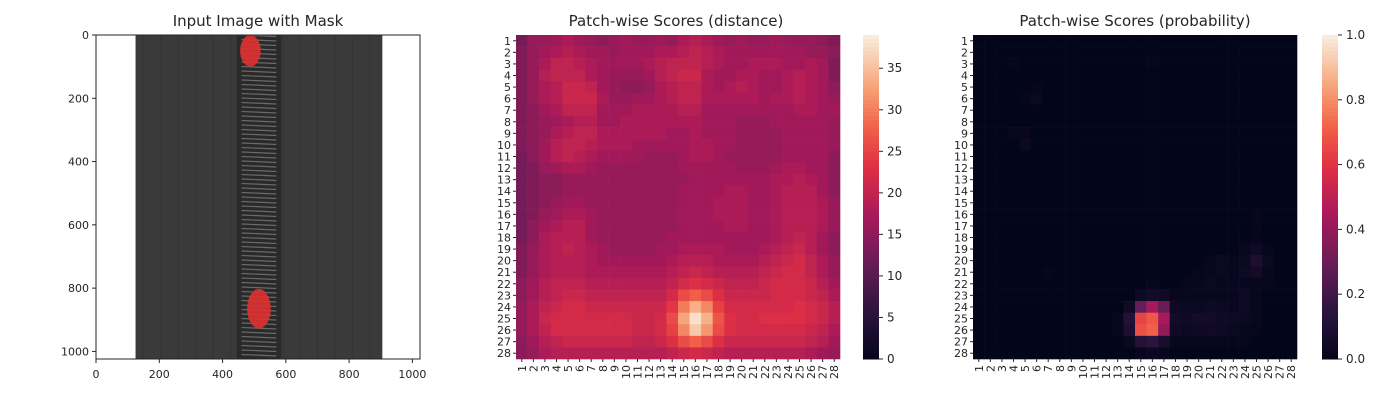 This screenshot has height=400, width=1400. What do you see at coordinates (891, 359) in the screenshot?
I see `colorbar-tick-label: 0` at bounding box center [891, 359].